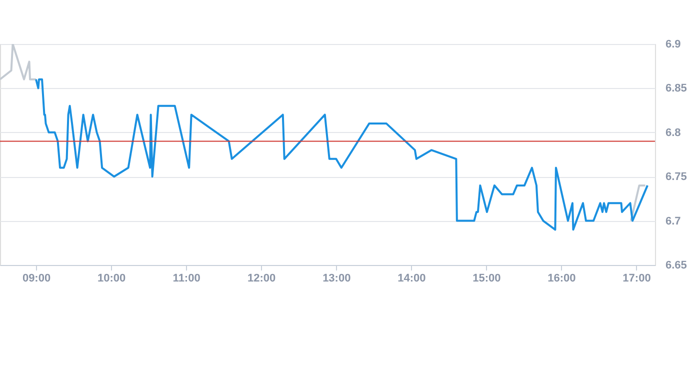 The width and height of the screenshot is (693, 365). Describe the element at coordinates (676, 88) in the screenshot. I see `y-tick-label: 6.85` at that location.